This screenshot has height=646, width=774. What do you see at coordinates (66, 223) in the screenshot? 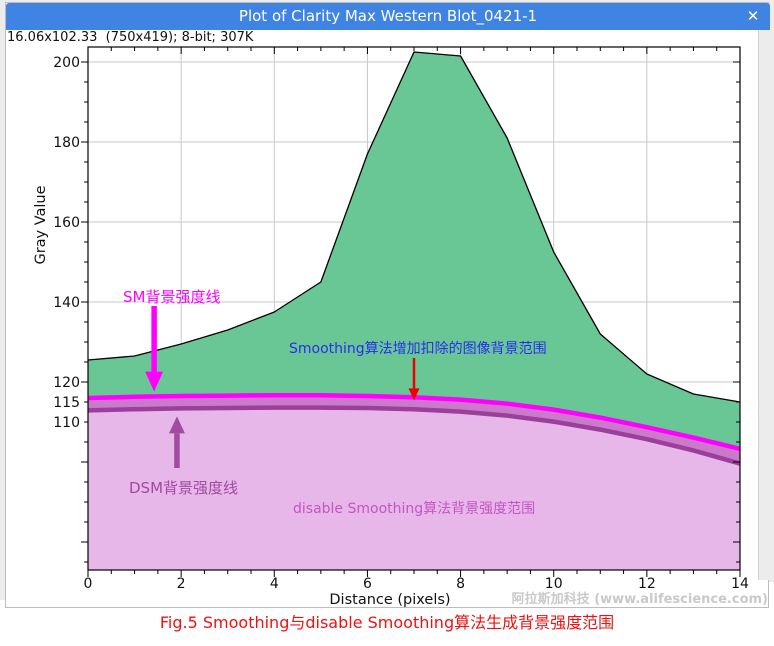
I see `y-tick-label: 160` at bounding box center [66, 223].